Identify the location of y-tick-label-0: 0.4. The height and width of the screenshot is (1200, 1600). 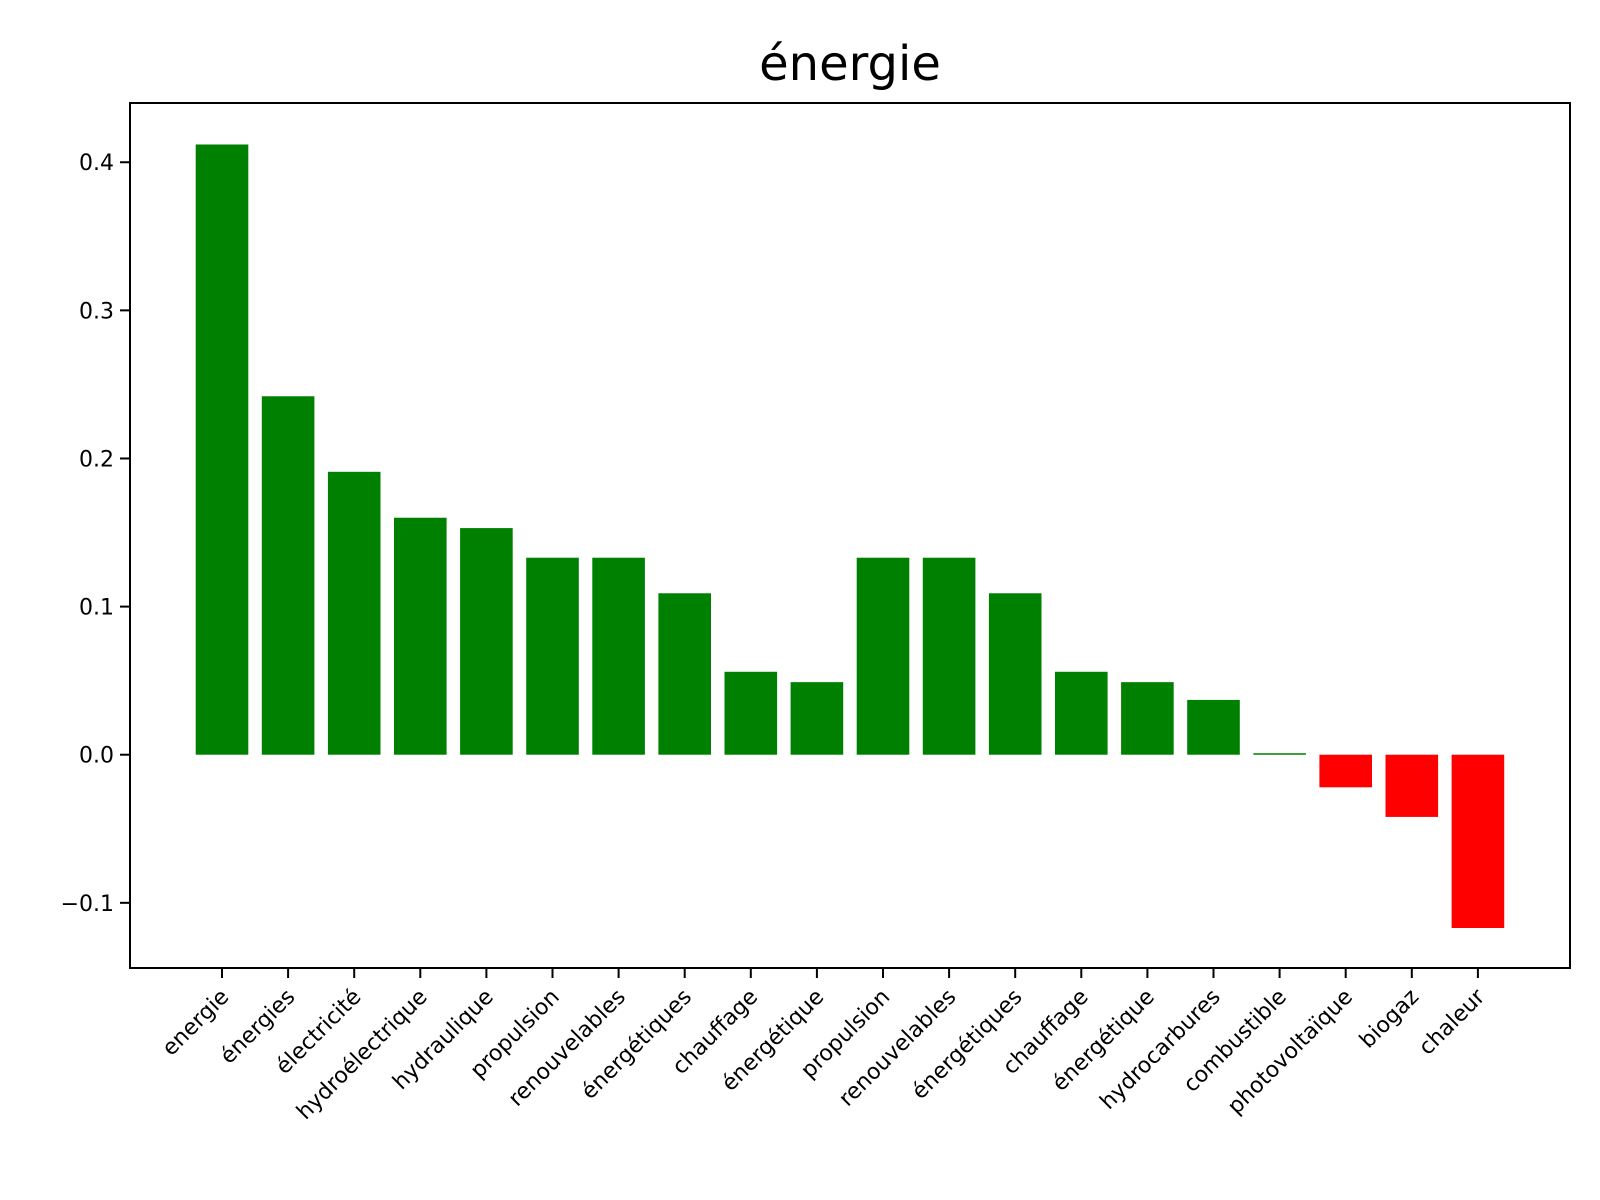
(96, 163).